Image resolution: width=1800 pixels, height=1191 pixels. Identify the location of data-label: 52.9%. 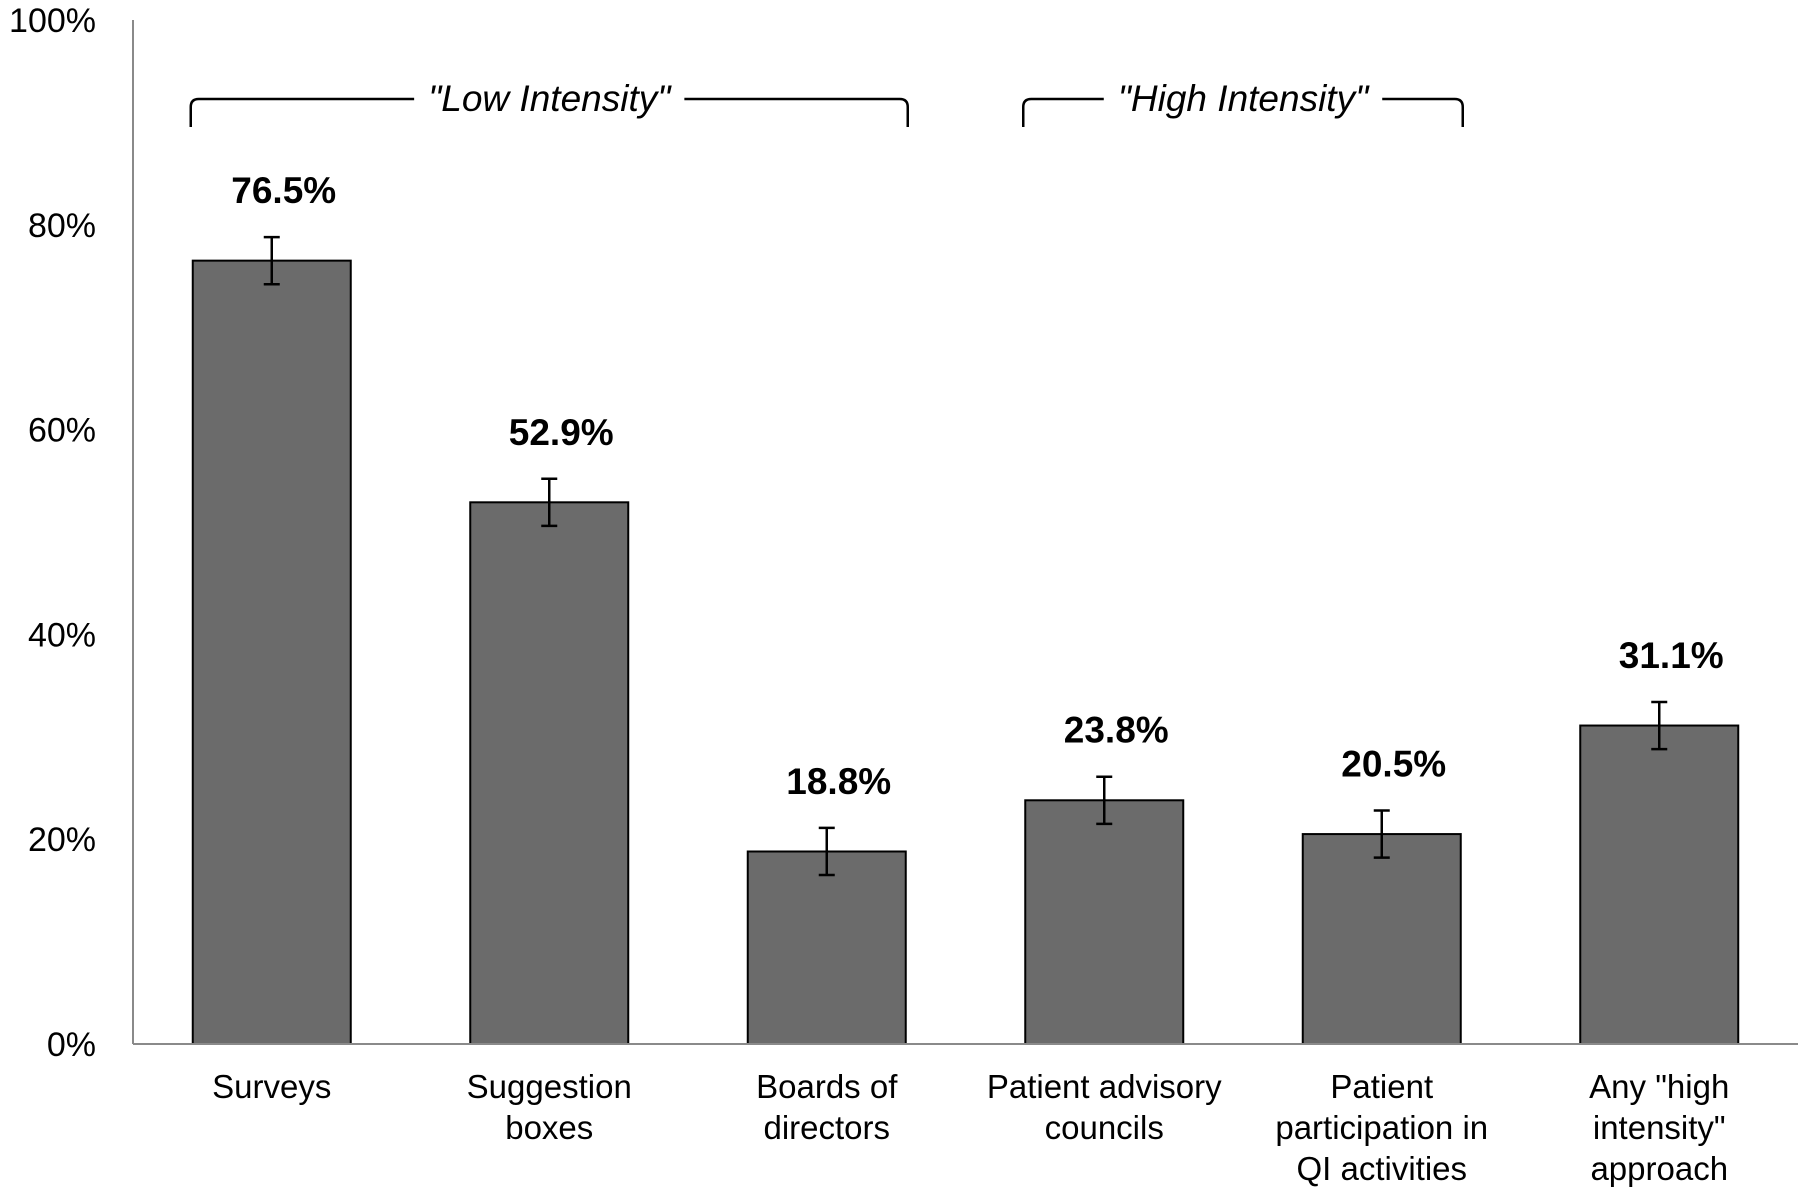
(561, 432).